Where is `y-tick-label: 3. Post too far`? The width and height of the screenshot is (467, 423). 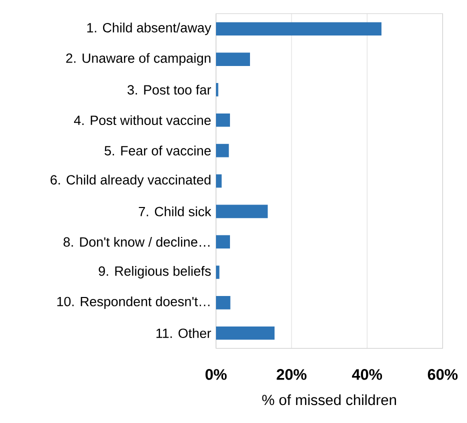 y-tick-label: 3. Post too far is located at coordinates (170, 89).